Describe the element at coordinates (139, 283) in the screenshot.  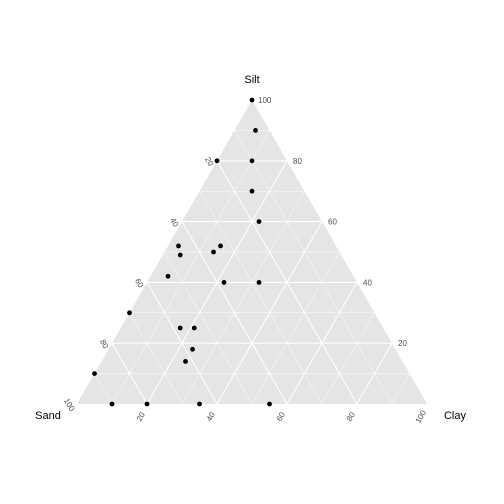
I see `tick-label-sand-60: 60` at that location.